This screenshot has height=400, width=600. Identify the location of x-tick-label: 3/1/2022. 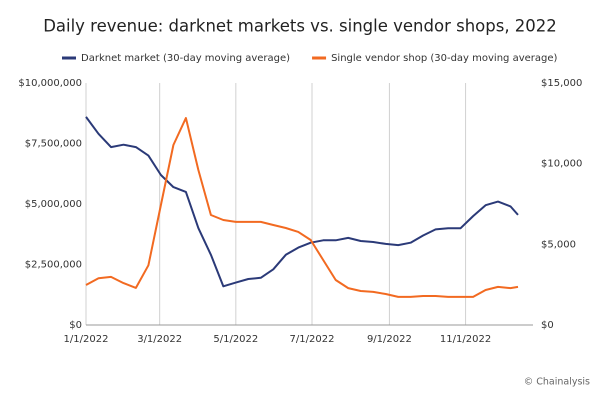
(159, 339).